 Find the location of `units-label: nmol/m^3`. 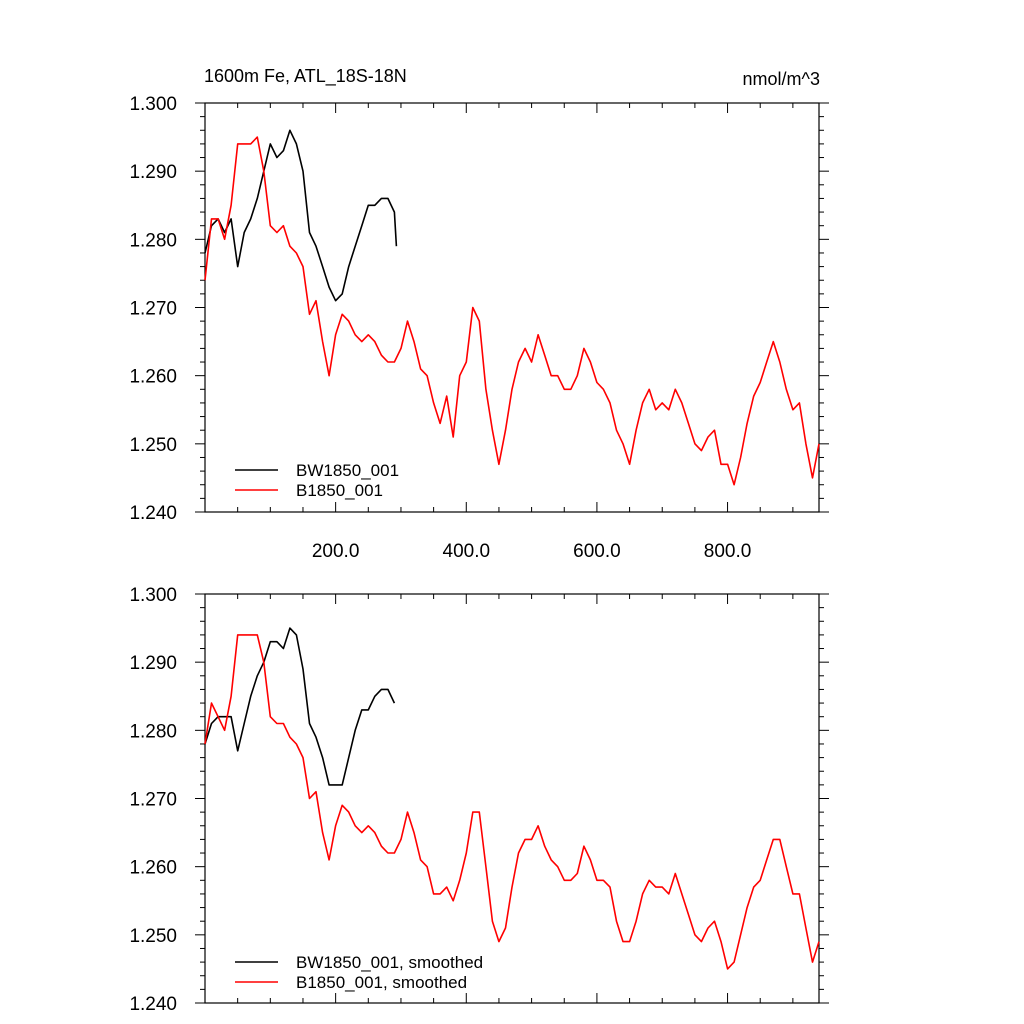

units-label: nmol/m^3 is located at coordinates (781, 79).